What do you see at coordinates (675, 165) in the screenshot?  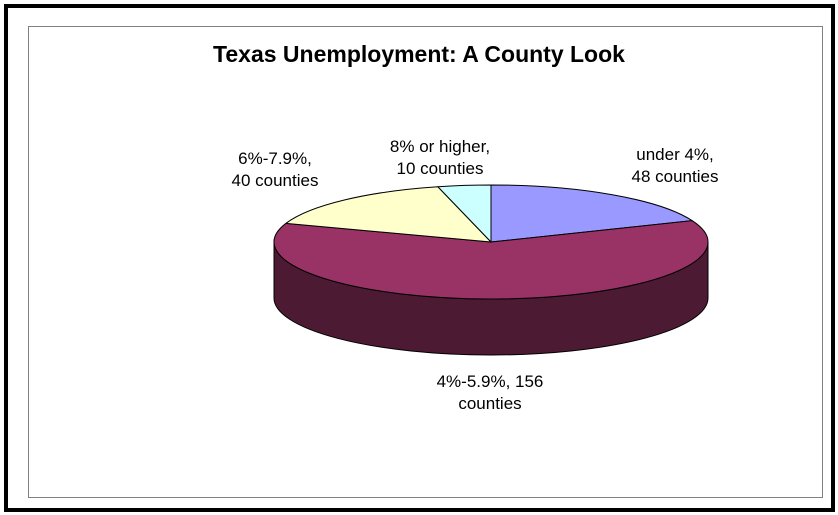 I see `label-under-4: under 4%, 48 counties` at bounding box center [675, 165].